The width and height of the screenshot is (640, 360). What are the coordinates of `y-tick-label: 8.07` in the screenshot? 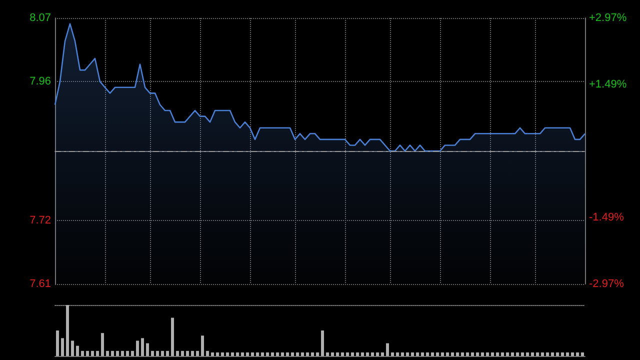 It's located at (40, 18).